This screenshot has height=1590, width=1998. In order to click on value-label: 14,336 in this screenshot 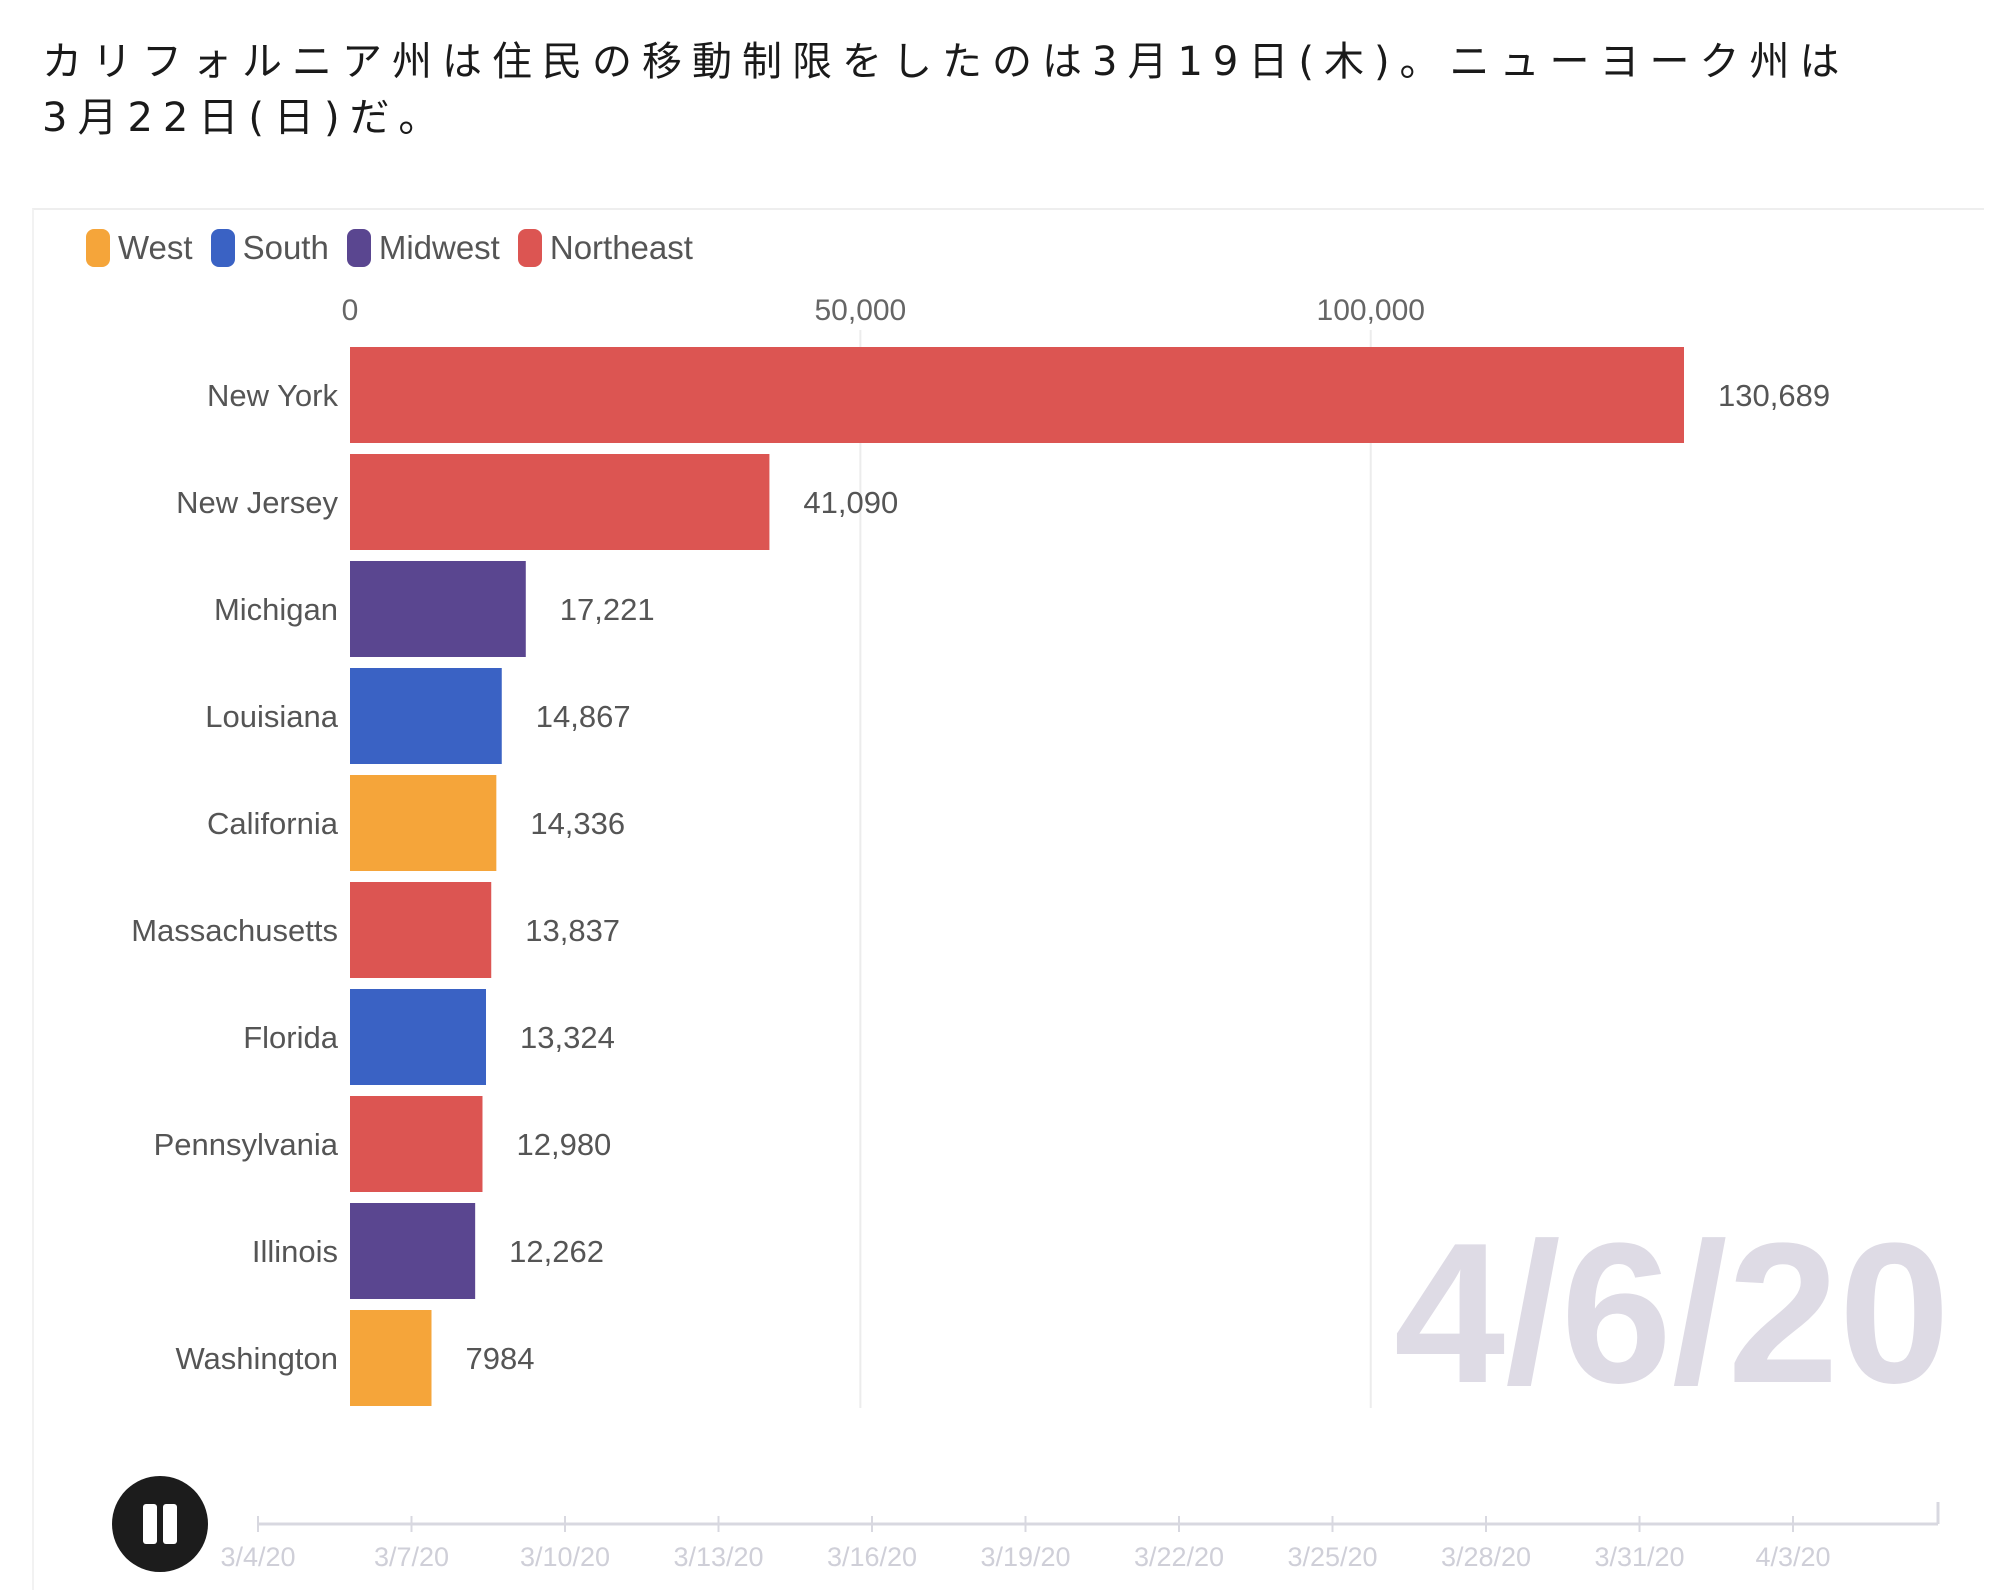, I will do `click(577, 823)`.